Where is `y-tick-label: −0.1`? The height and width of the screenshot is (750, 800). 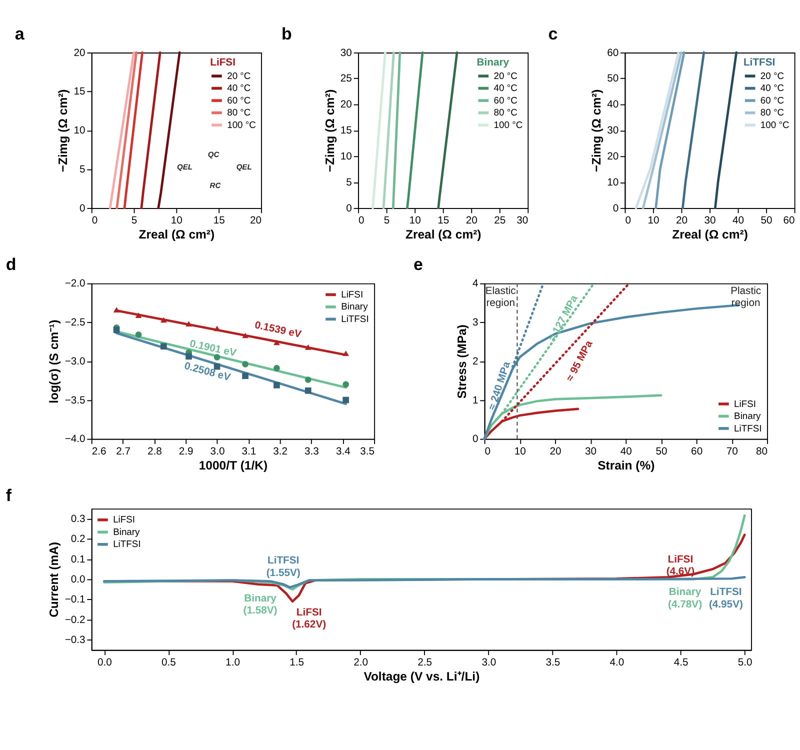 y-tick-label: −0.1 is located at coordinates (75, 600).